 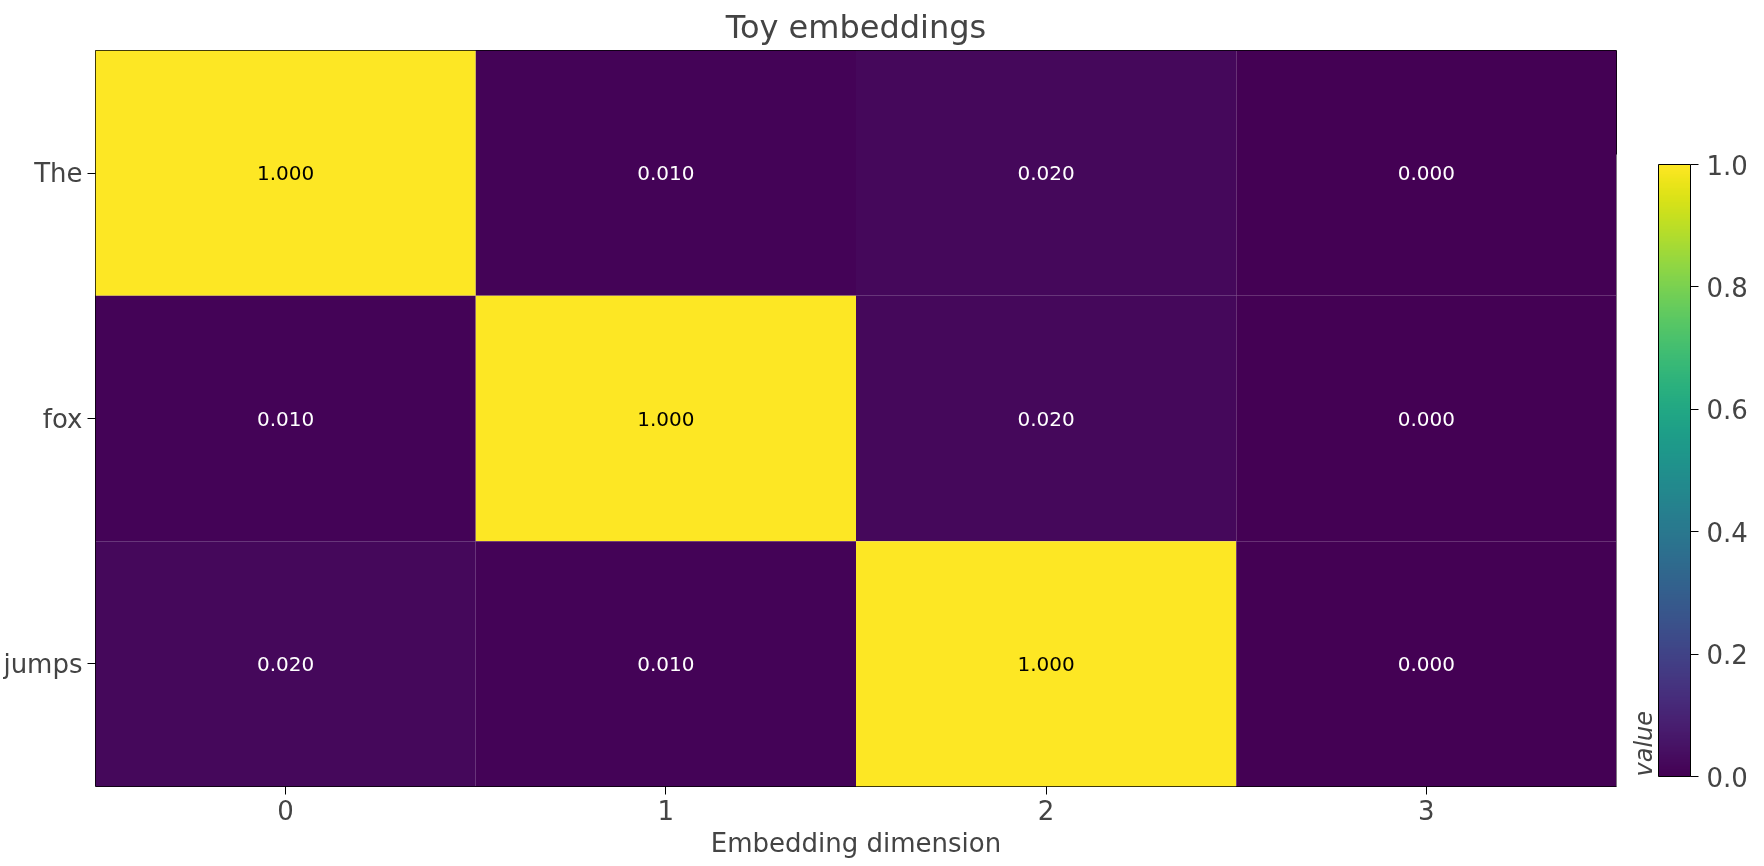 I want to click on chart-title: Toy embeddings, so click(x=855, y=26).